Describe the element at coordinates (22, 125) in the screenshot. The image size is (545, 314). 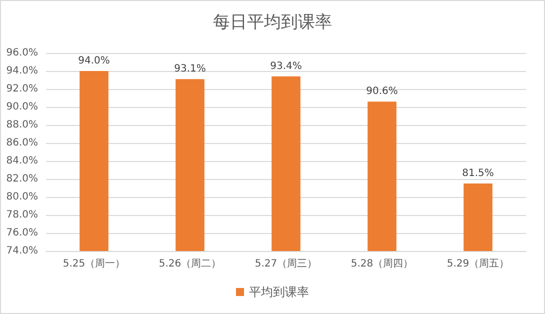
I see `y-tick-label: 88.0%` at that location.